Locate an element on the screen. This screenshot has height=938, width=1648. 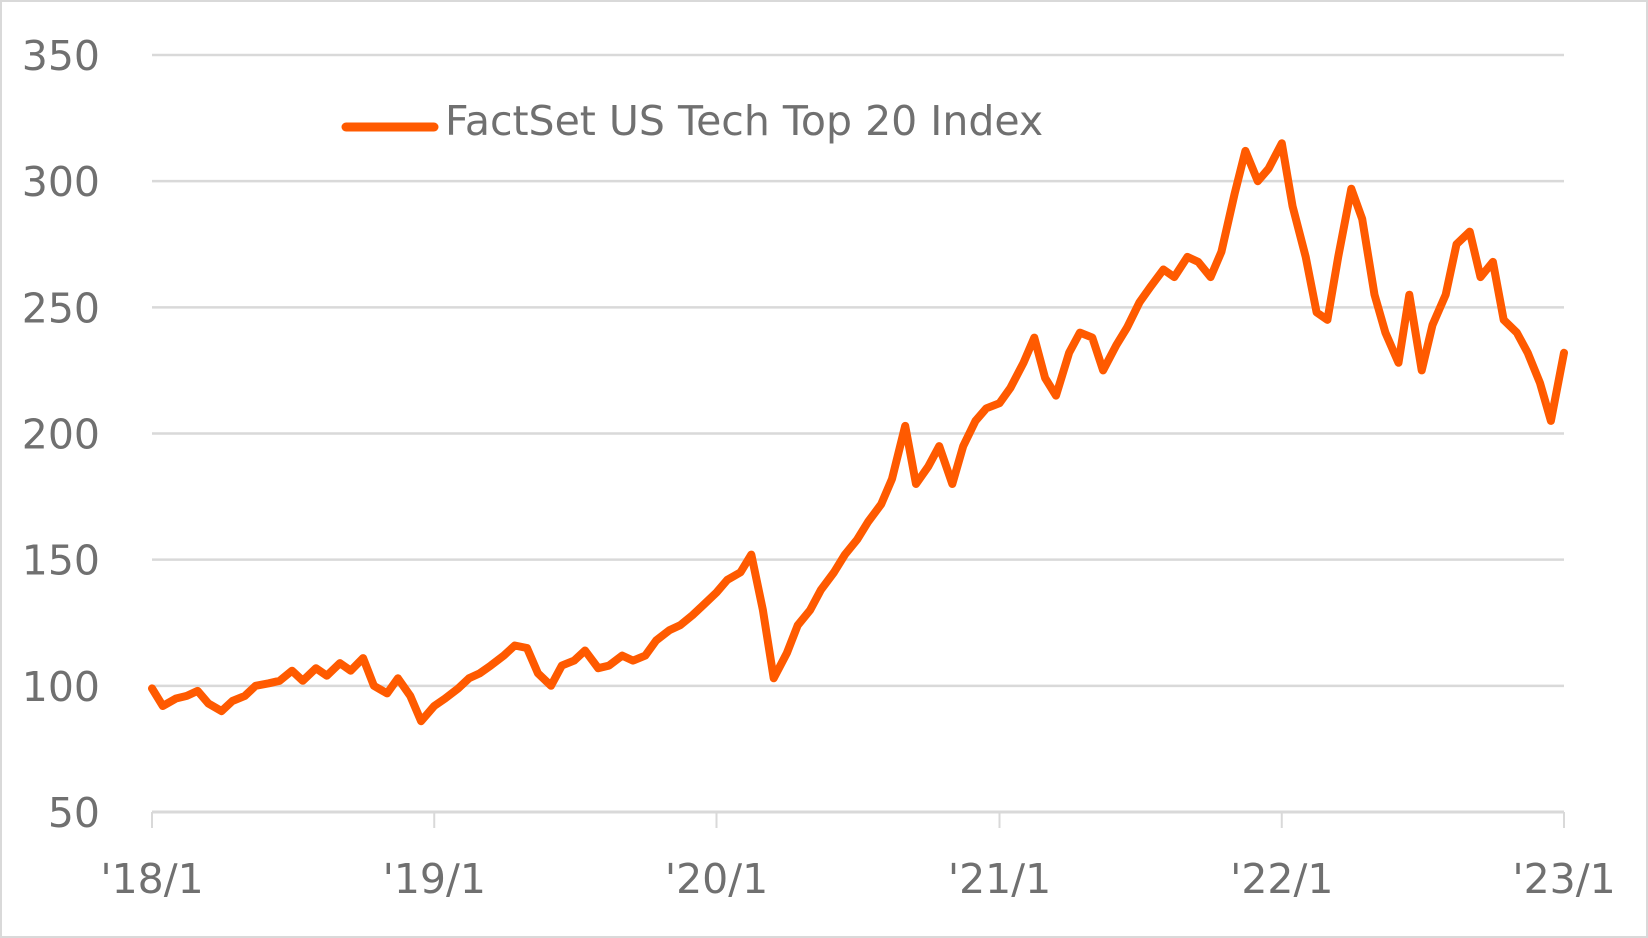
x-tick-label: '22/1 is located at coordinates (1281, 879).